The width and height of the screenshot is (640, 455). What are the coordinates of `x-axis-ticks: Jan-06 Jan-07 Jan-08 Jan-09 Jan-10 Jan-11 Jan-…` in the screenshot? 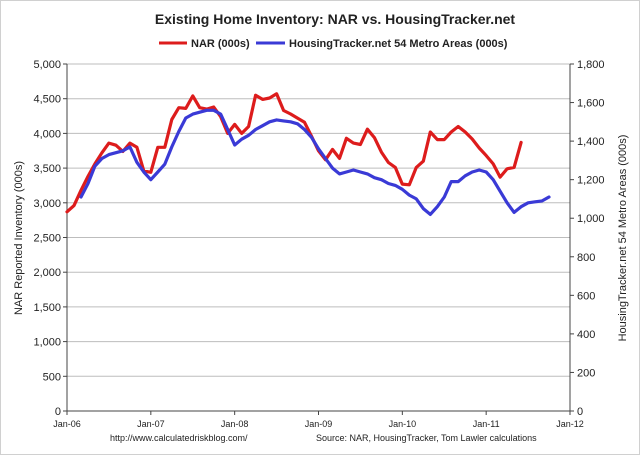 It's located at (318, 420).